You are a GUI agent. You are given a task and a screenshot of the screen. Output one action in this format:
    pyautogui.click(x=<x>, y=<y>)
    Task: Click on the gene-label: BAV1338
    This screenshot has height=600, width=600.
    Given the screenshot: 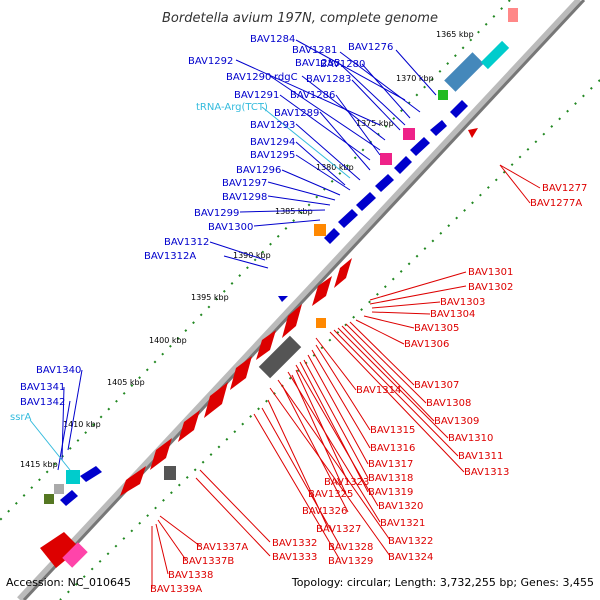 What is the action you would take?
    pyautogui.click(x=190, y=575)
    